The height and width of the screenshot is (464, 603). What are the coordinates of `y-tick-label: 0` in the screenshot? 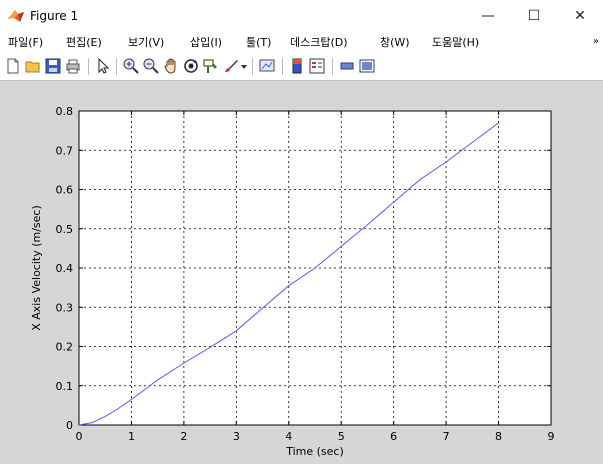 It's located at (69, 425).